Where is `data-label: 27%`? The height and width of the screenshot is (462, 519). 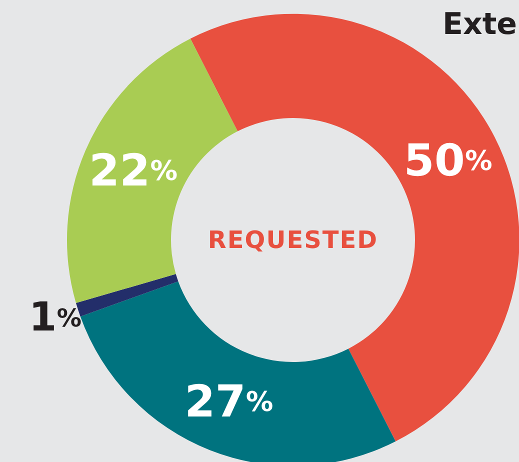 data-label: 27% is located at coordinates (229, 402).